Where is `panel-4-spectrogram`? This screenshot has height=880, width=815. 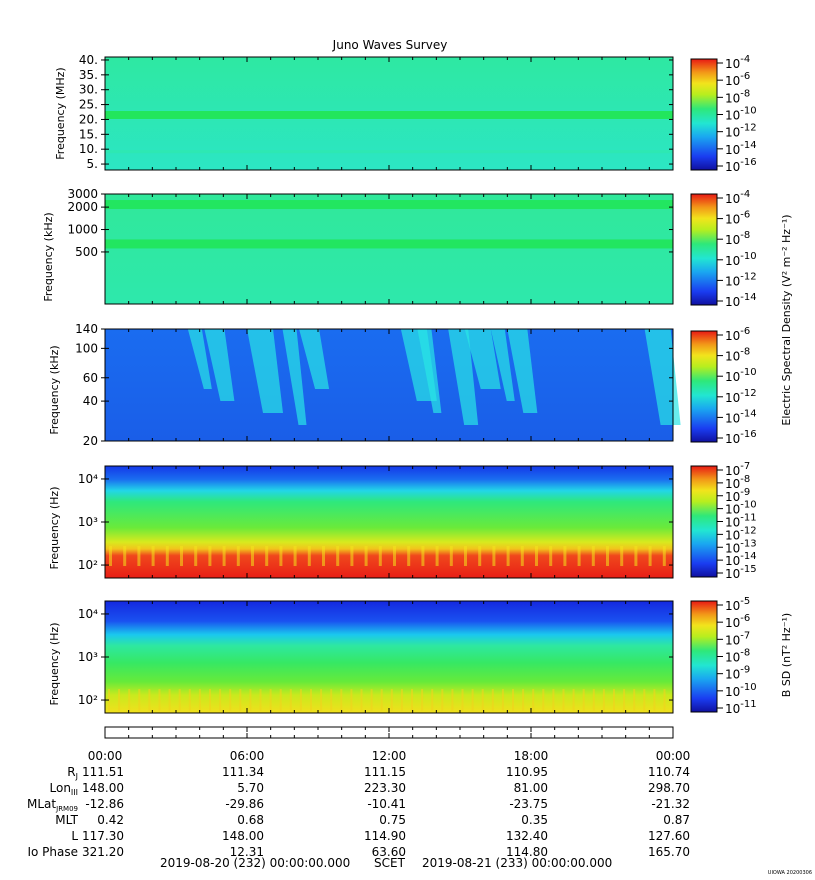
panel-4-spectrogram is located at coordinates (389, 522).